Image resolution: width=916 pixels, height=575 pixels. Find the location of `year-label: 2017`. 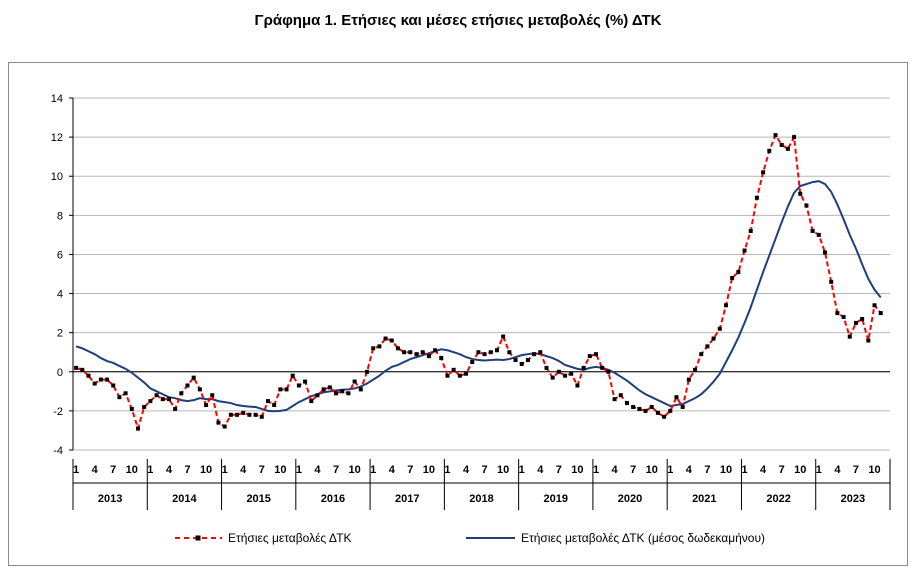

year-label: 2017 is located at coordinates (407, 499).